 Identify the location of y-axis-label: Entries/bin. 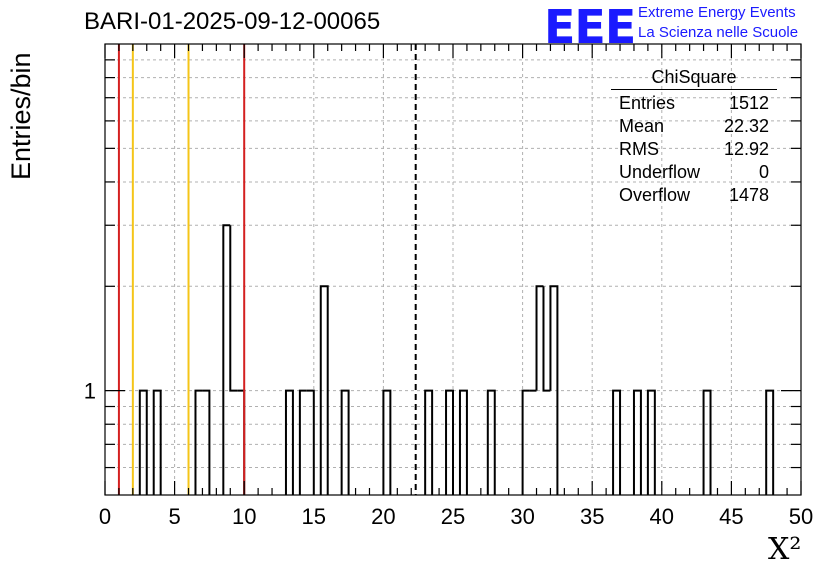
(21, 116).